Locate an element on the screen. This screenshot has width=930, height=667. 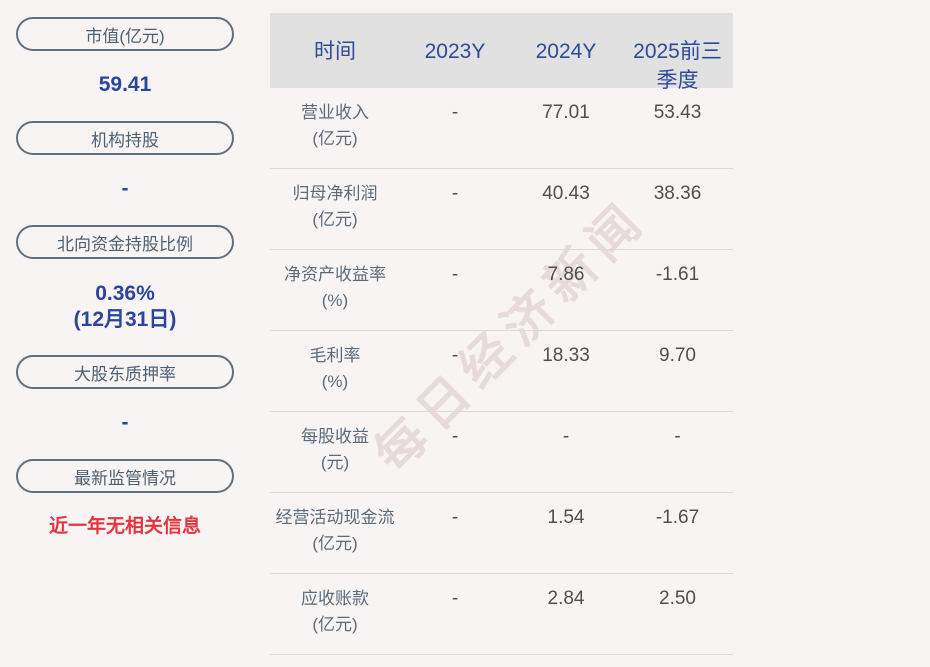
sidebar-item-market-cap: 市值(亿元) is located at coordinates (125, 34).